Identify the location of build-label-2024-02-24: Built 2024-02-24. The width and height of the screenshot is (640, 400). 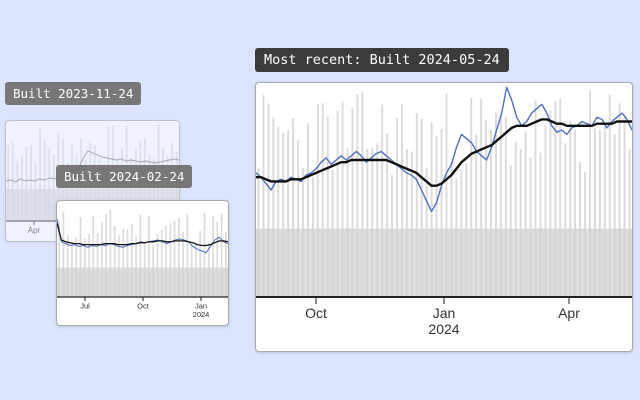
(124, 176).